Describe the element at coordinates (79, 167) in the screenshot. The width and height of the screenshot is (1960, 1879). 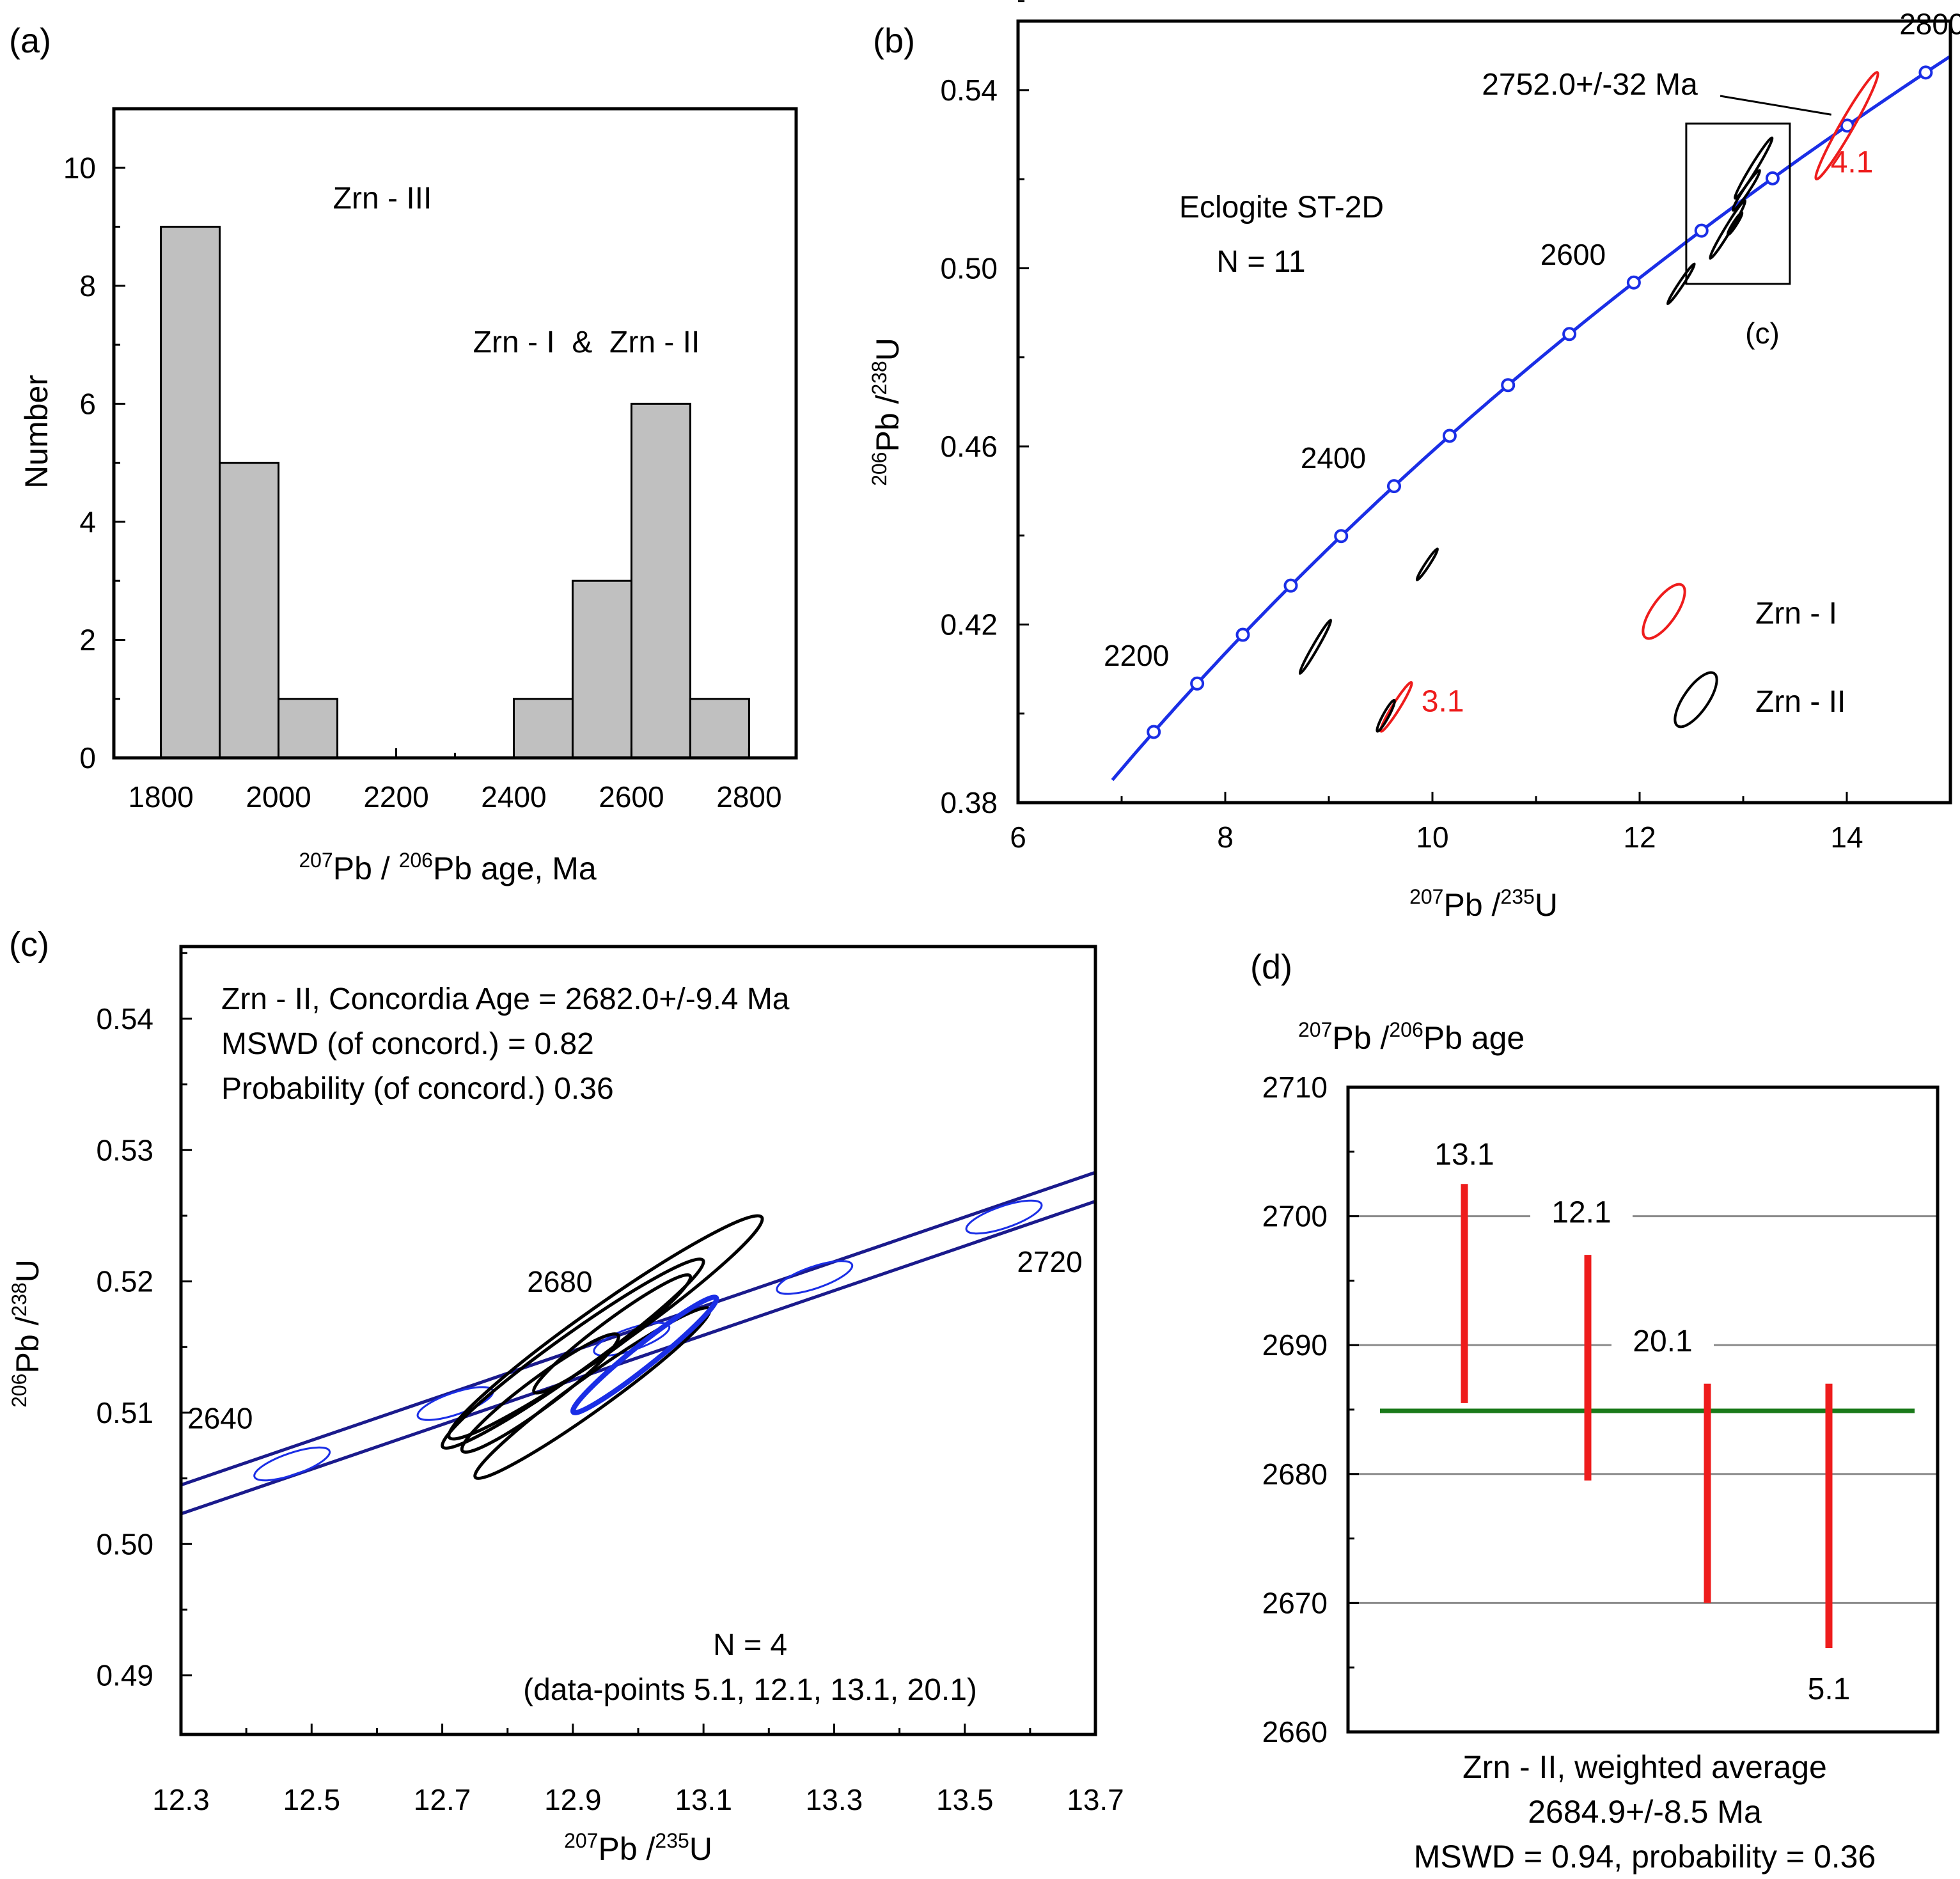
I see `y-tick-label: 10` at that location.